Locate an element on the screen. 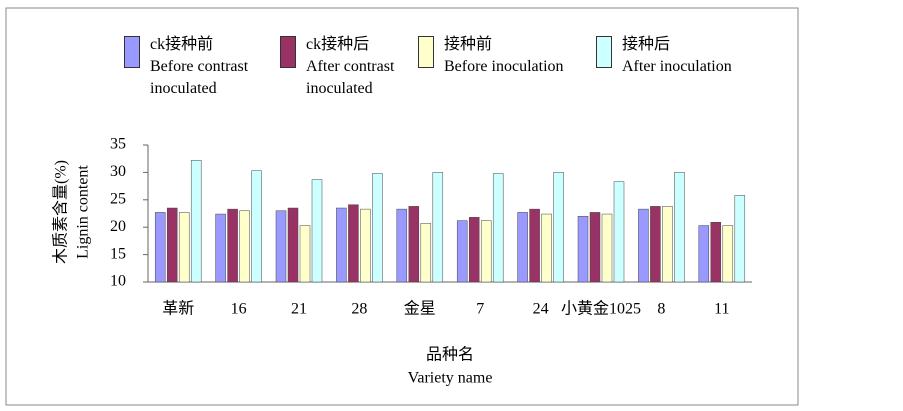  legend-label-en: After contrast inoculated is located at coordinates (350, 77).